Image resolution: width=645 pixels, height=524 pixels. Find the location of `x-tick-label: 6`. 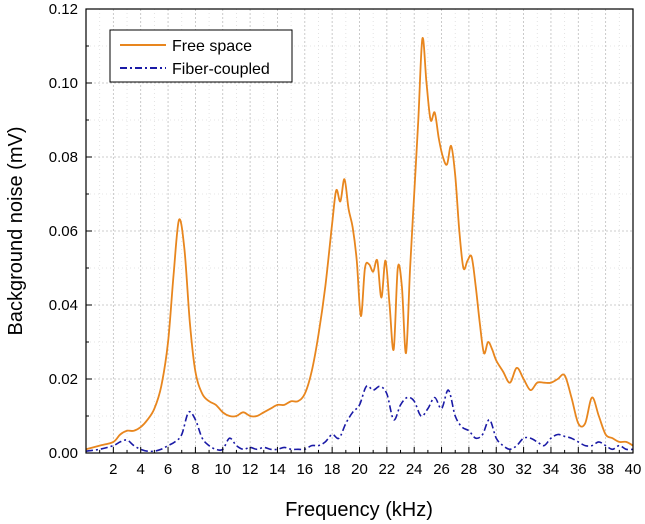

x-tick-label: 6 is located at coordinates (168, 469).